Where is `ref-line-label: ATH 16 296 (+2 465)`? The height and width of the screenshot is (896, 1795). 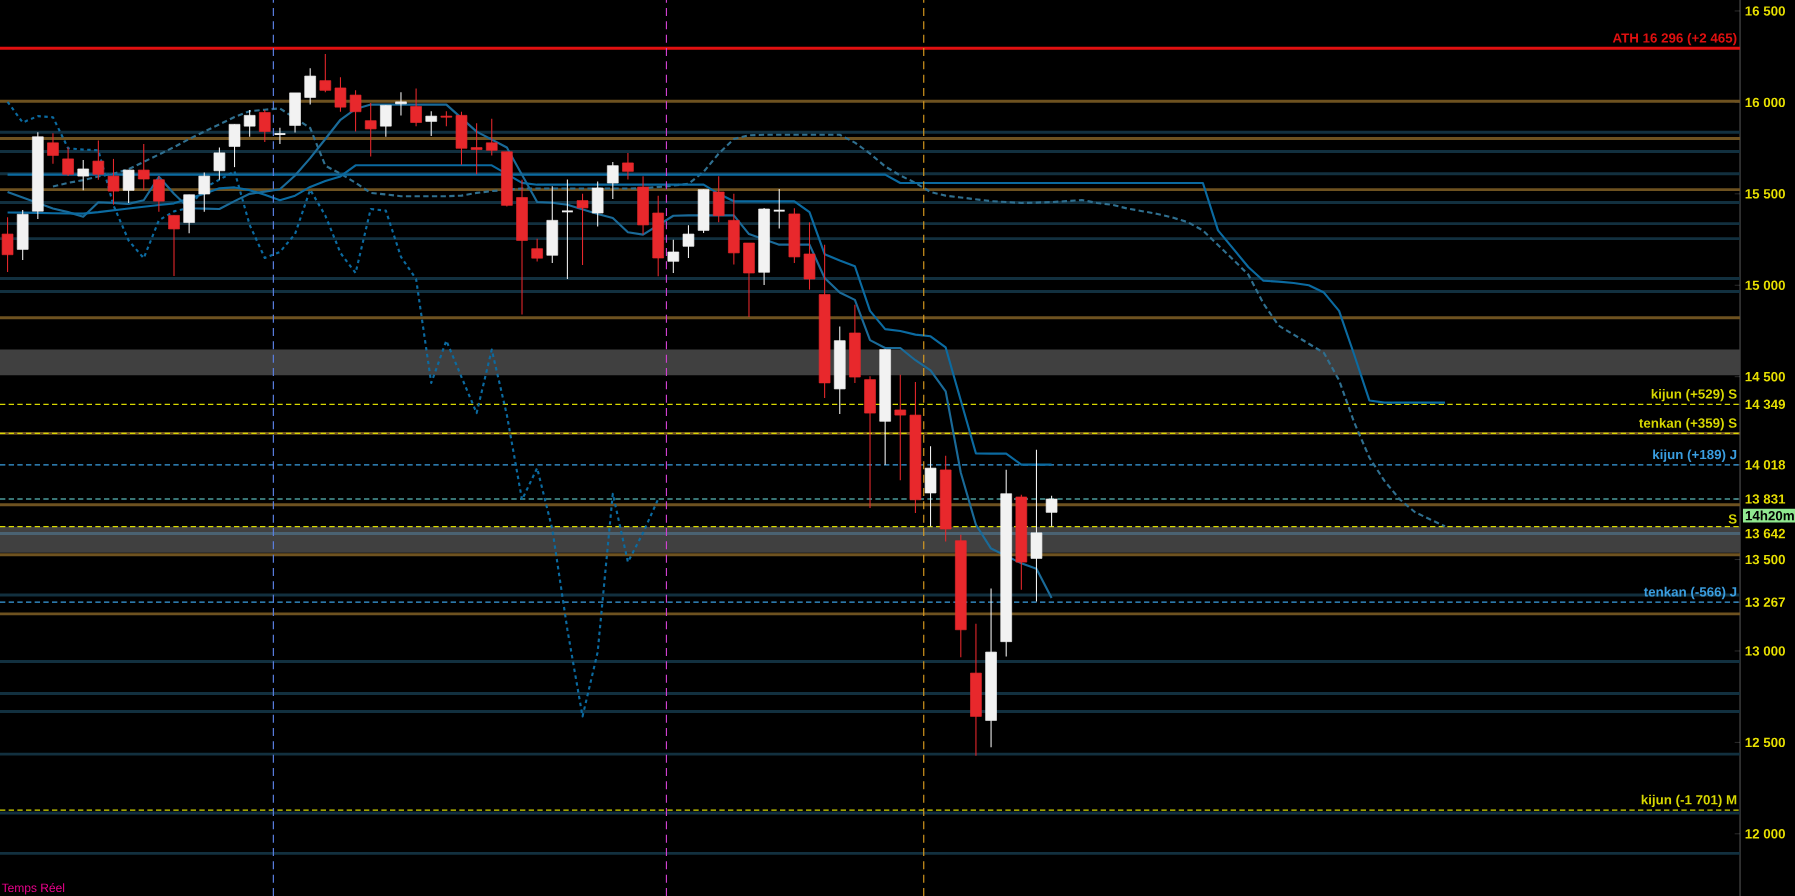
ref-line-label: ATH 16 296 (+2 465) is located at coordinates (1674, 39).